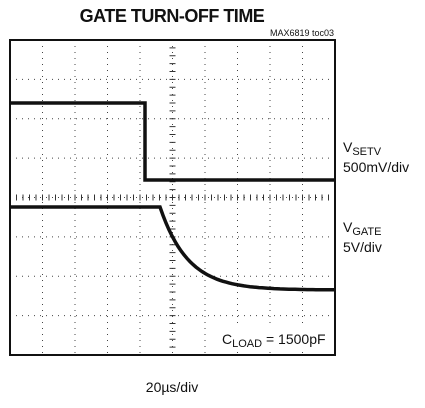  What do you see at coordinates (172, 387) in the screenshot?
I see `time-scale: 20µs/div` at bounding box center [172, 387].